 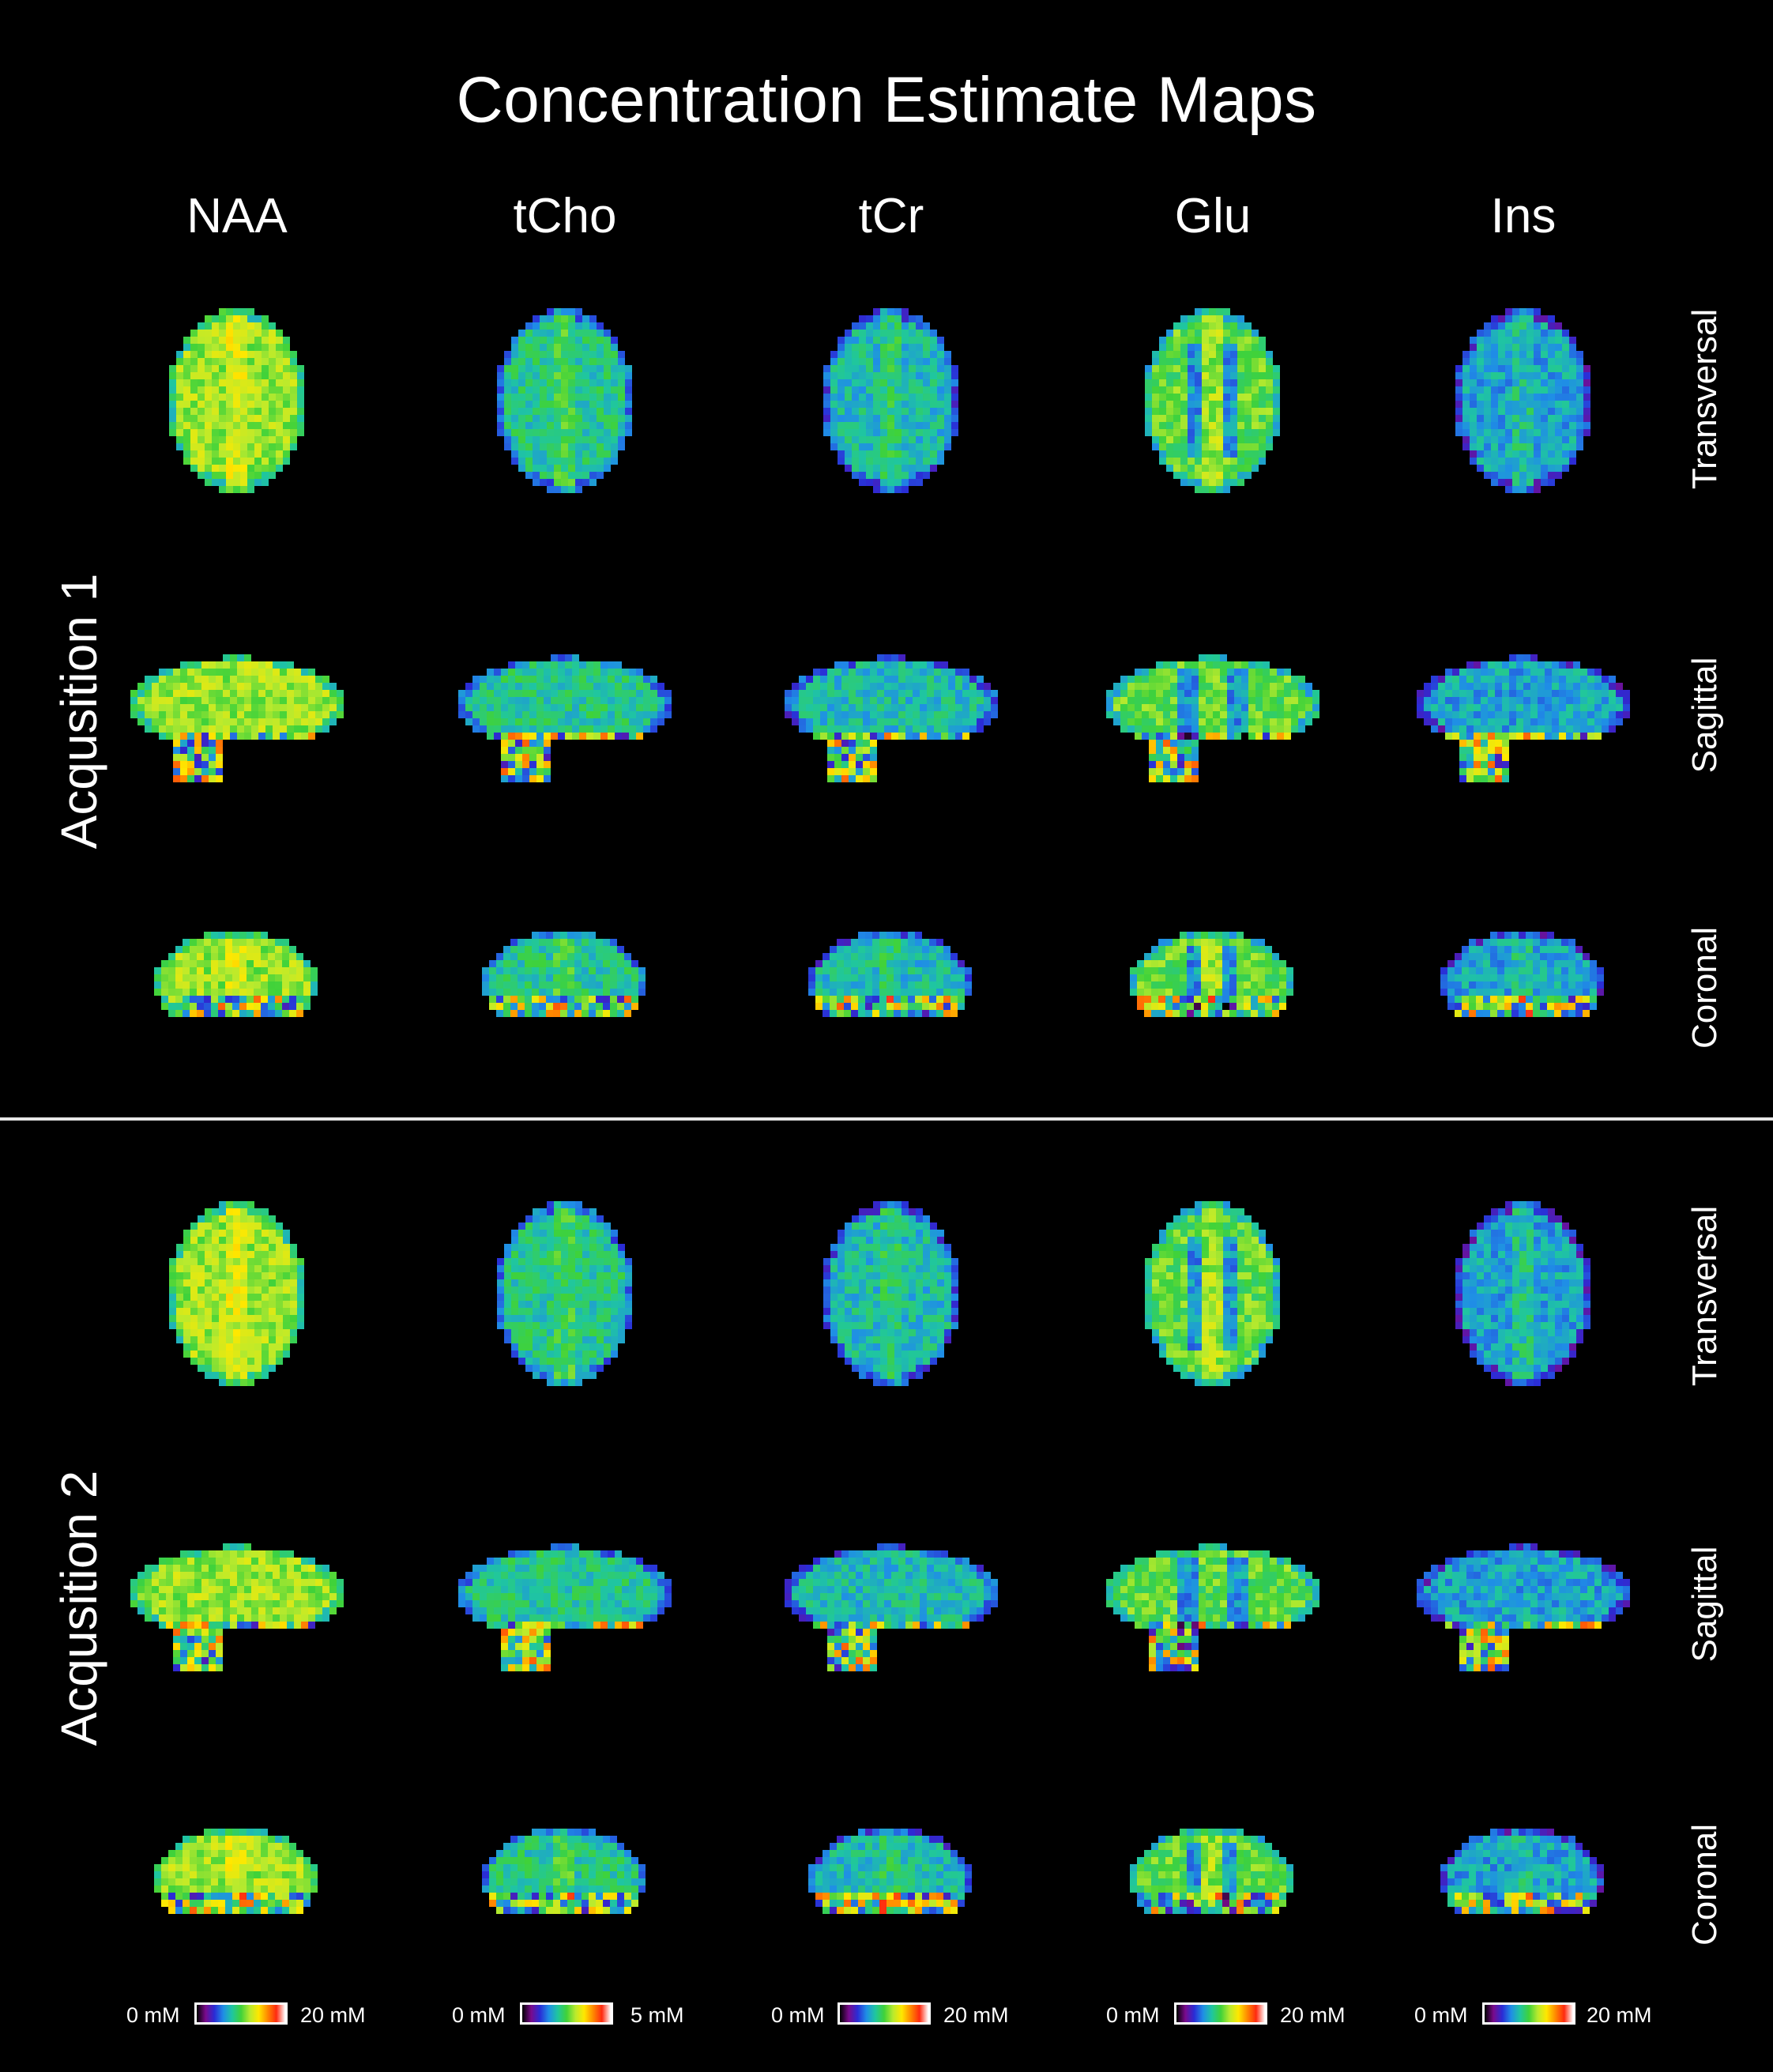 What do you see at coordinates (333, 2015) in the screenshot?
I see `colorbar-naa-max: 20 mM` at bounding box center [333, 2015].